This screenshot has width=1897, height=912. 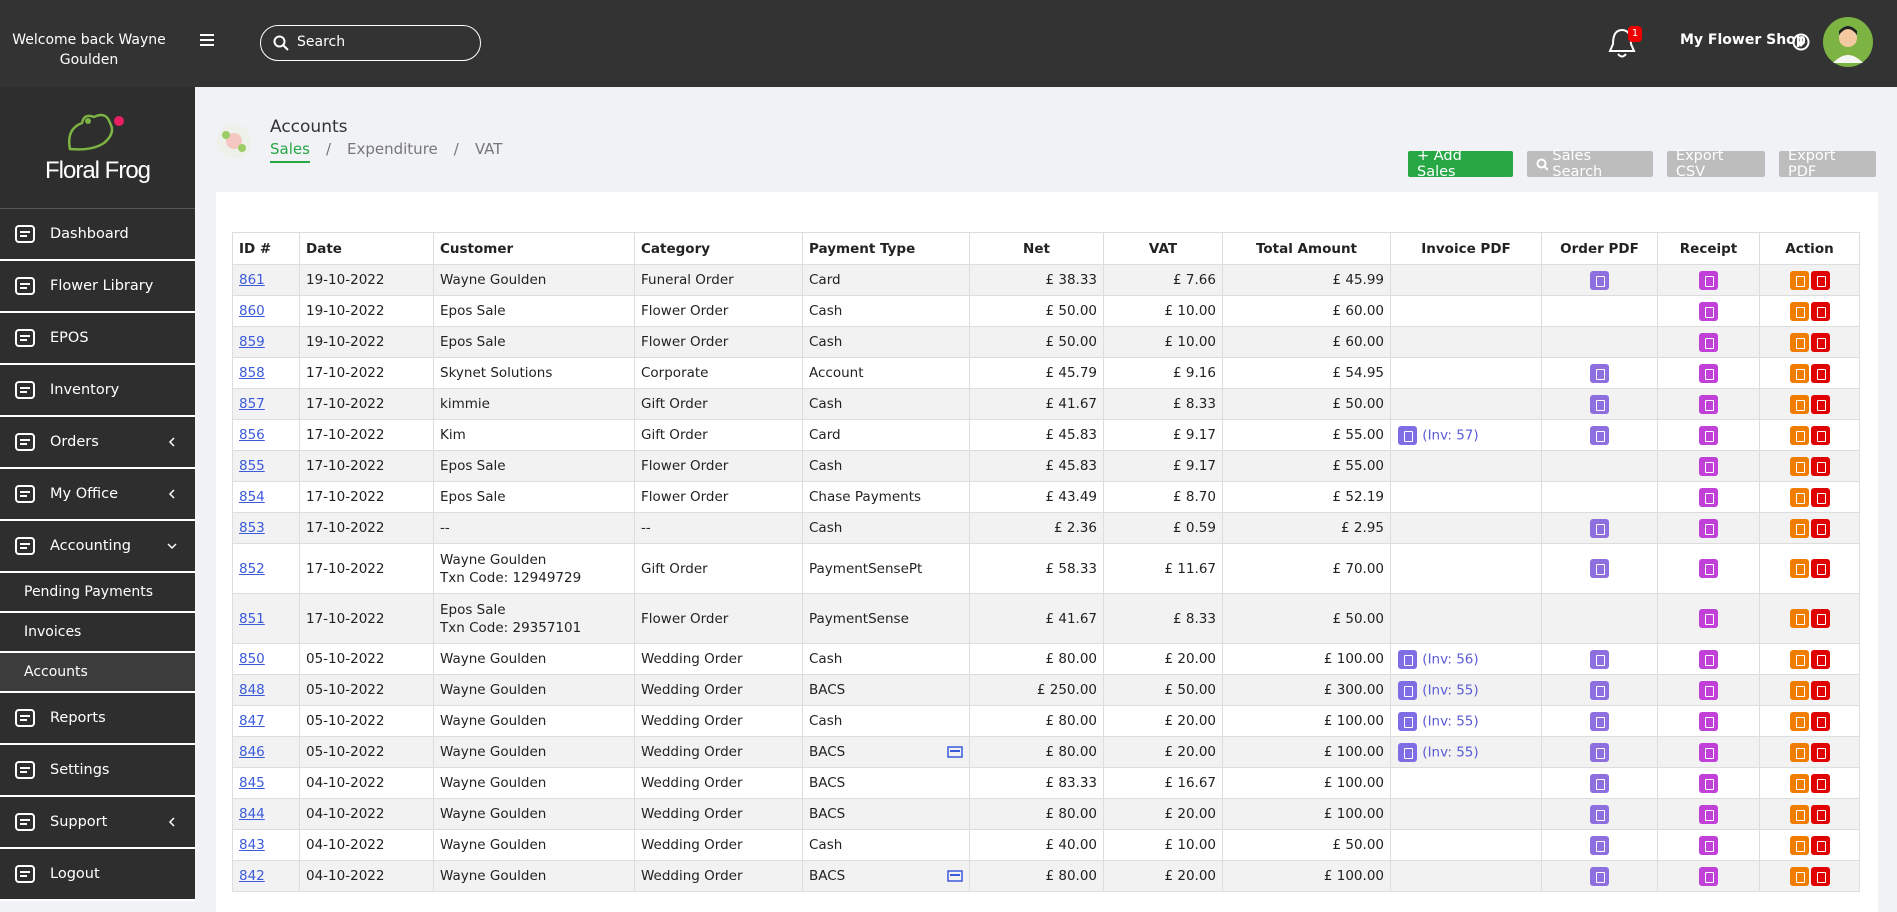 I want to click on shop-dropdown, so click(x=1801, y=42).